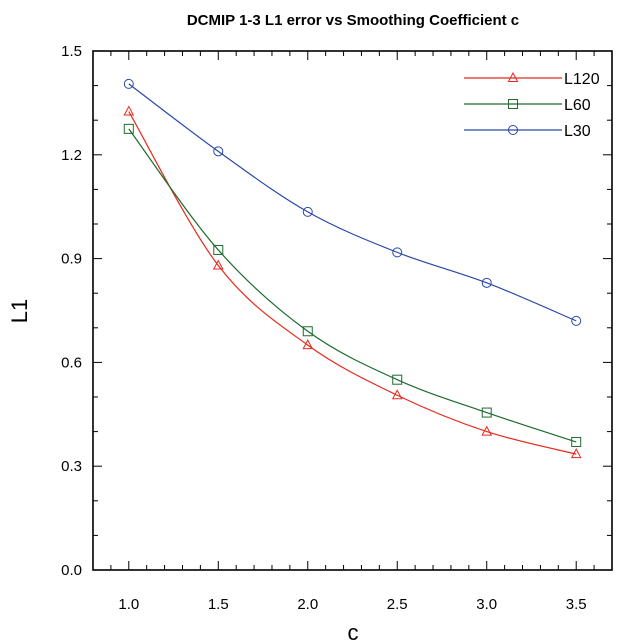  Describe the element at coordinates (71, 362) in the screenshot. I see `y-tick-label: 0.6` at that location.